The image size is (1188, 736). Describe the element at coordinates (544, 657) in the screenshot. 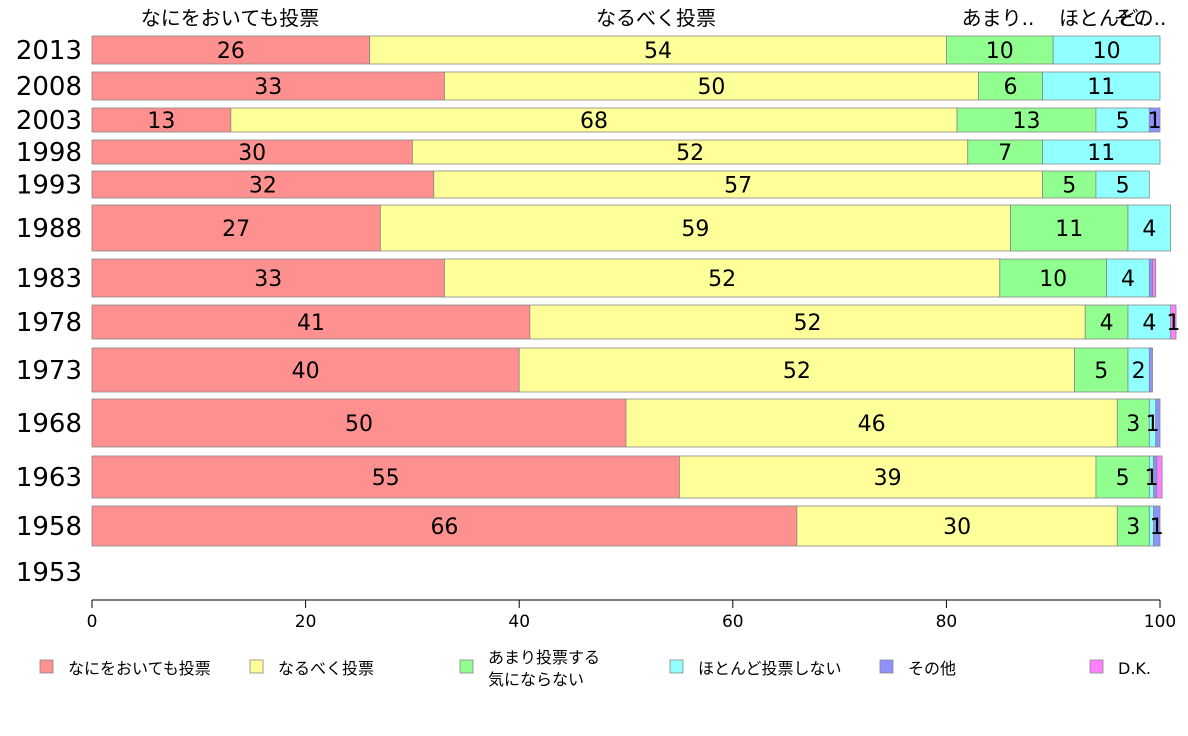

I see `legend-label: あまり投票する` at that location.